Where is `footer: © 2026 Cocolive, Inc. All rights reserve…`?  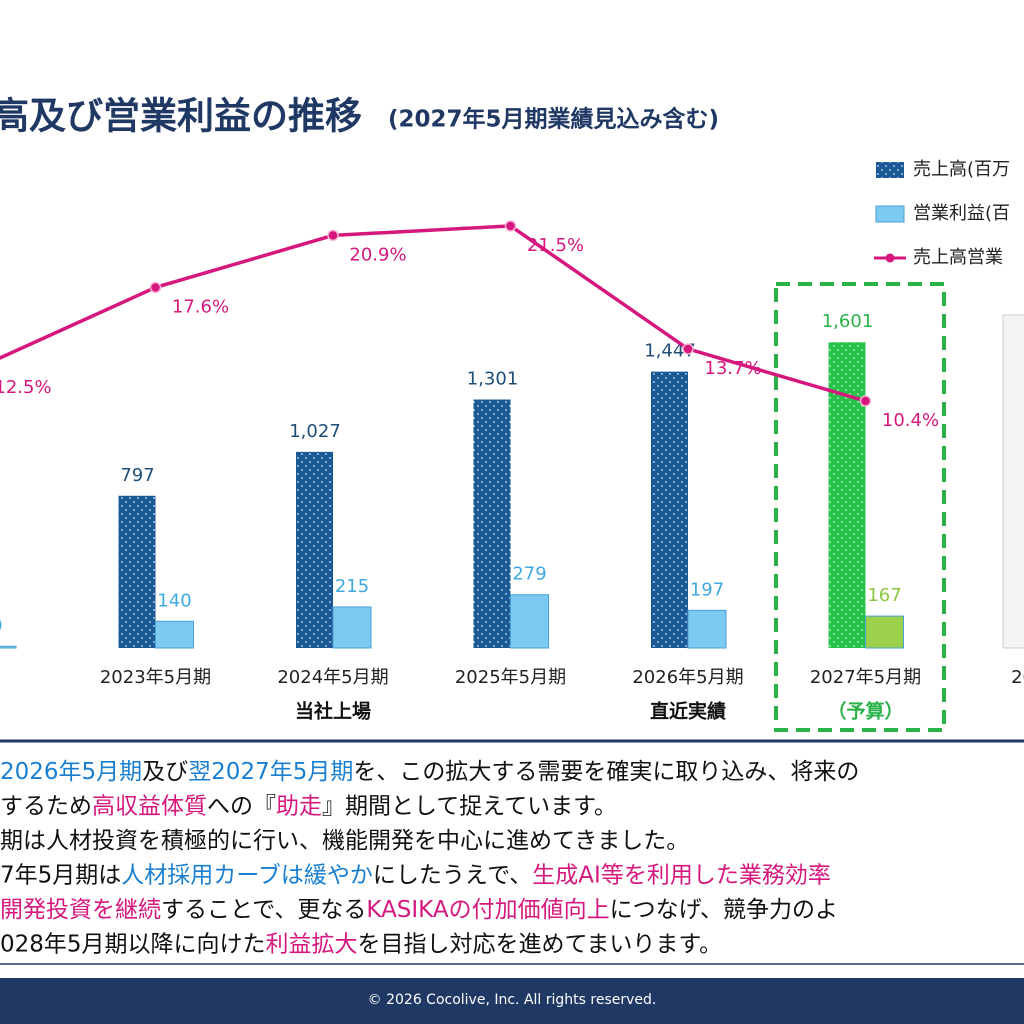 footer: © 2026 Cocolive, Inc. All rights reserve… is located at coordinates (512, 1000).